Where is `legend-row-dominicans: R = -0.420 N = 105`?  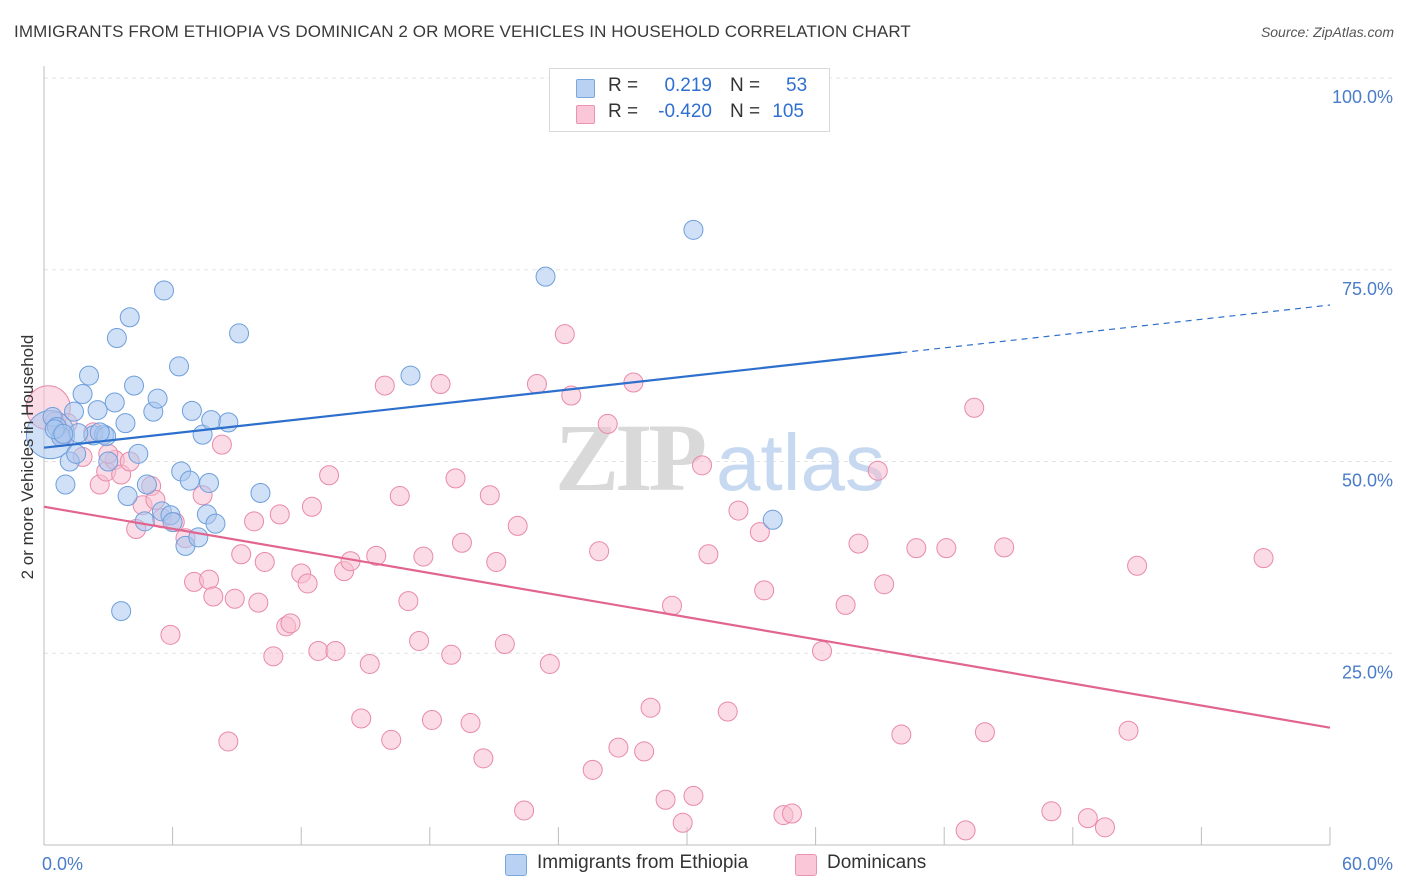 legend-row-dominicans: R = -0.420 N = 105 is located at coordinates (689, 114).